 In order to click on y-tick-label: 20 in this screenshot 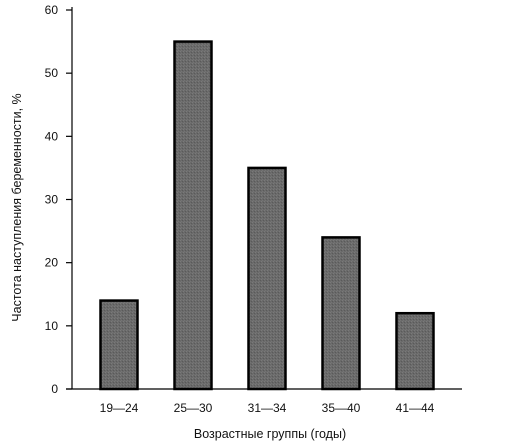, I will do `click(52, 263)`.